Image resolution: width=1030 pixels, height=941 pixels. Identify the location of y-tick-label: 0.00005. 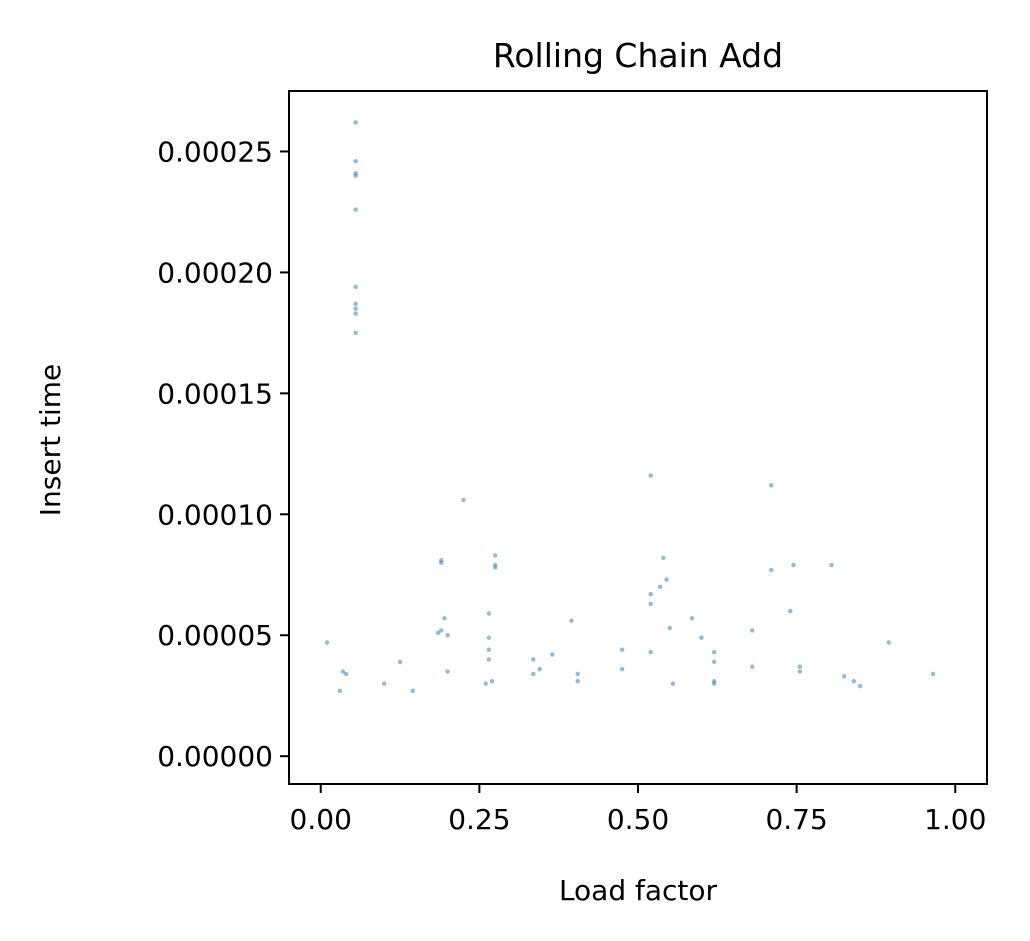
(215, 635).